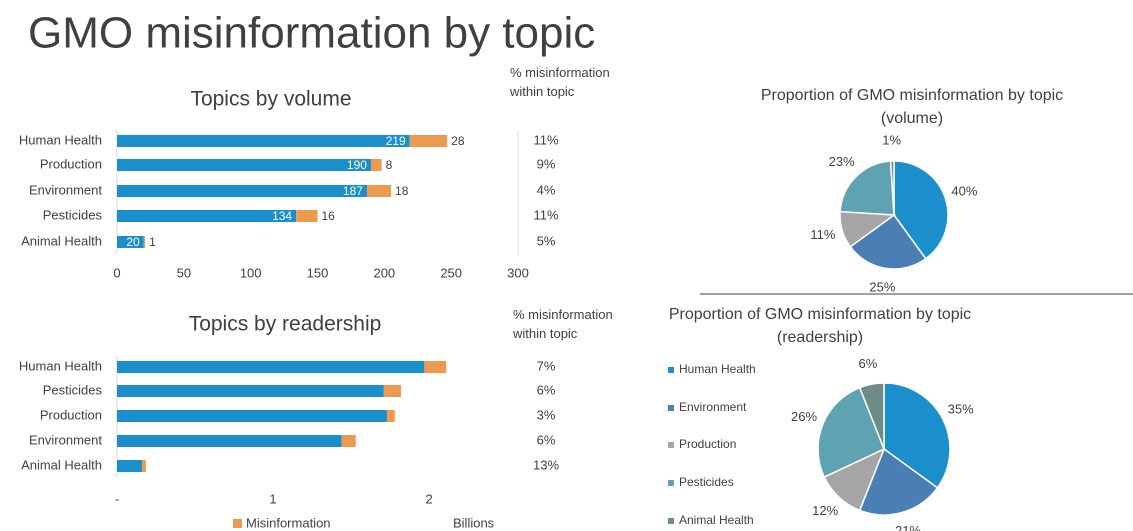  Describe the element at coordinates (961, 408) in the screenshot. I see `pie-label: 35%` at that location.